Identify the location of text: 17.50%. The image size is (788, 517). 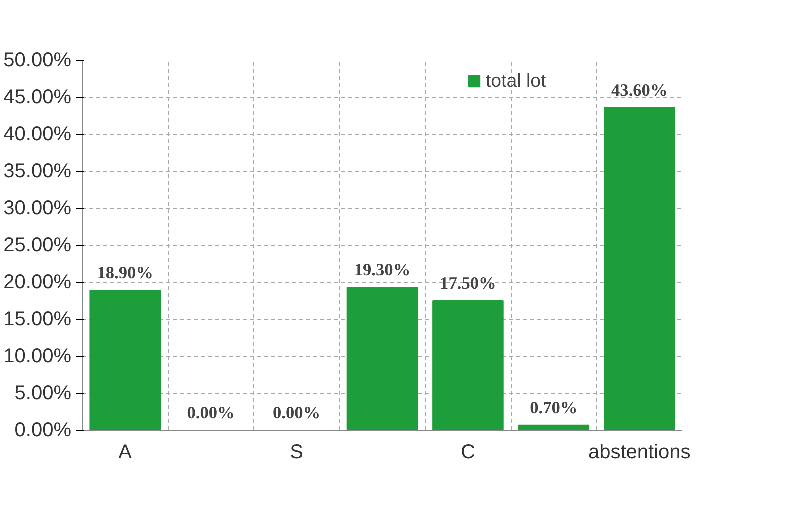
(468, 283).